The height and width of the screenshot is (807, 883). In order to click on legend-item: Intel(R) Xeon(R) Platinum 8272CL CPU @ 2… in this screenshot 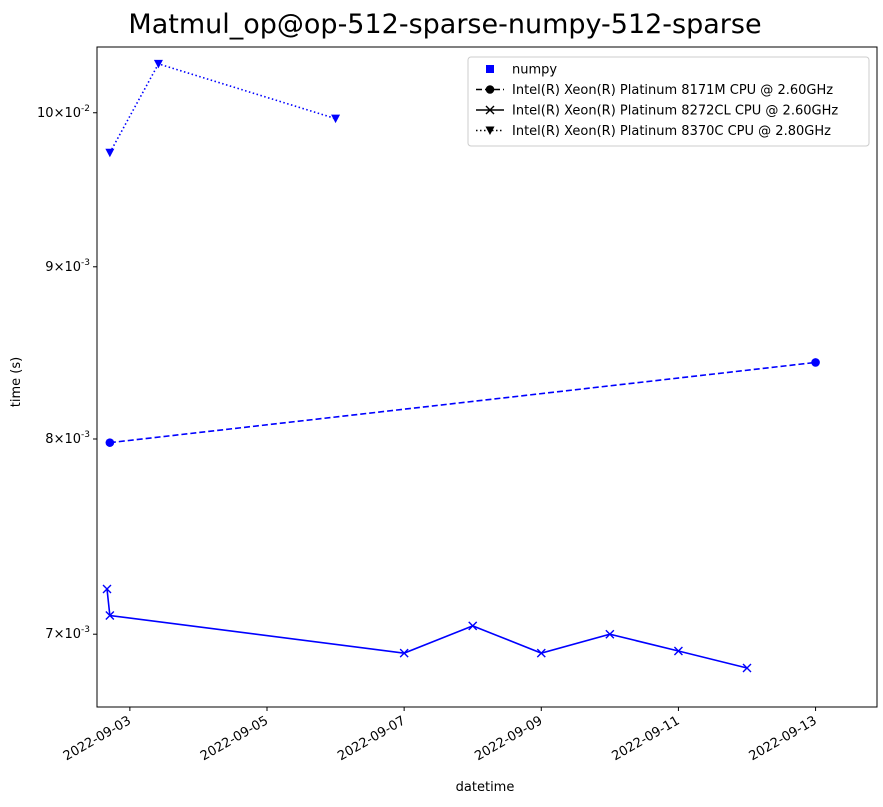, I will do `click(657, 111)`.